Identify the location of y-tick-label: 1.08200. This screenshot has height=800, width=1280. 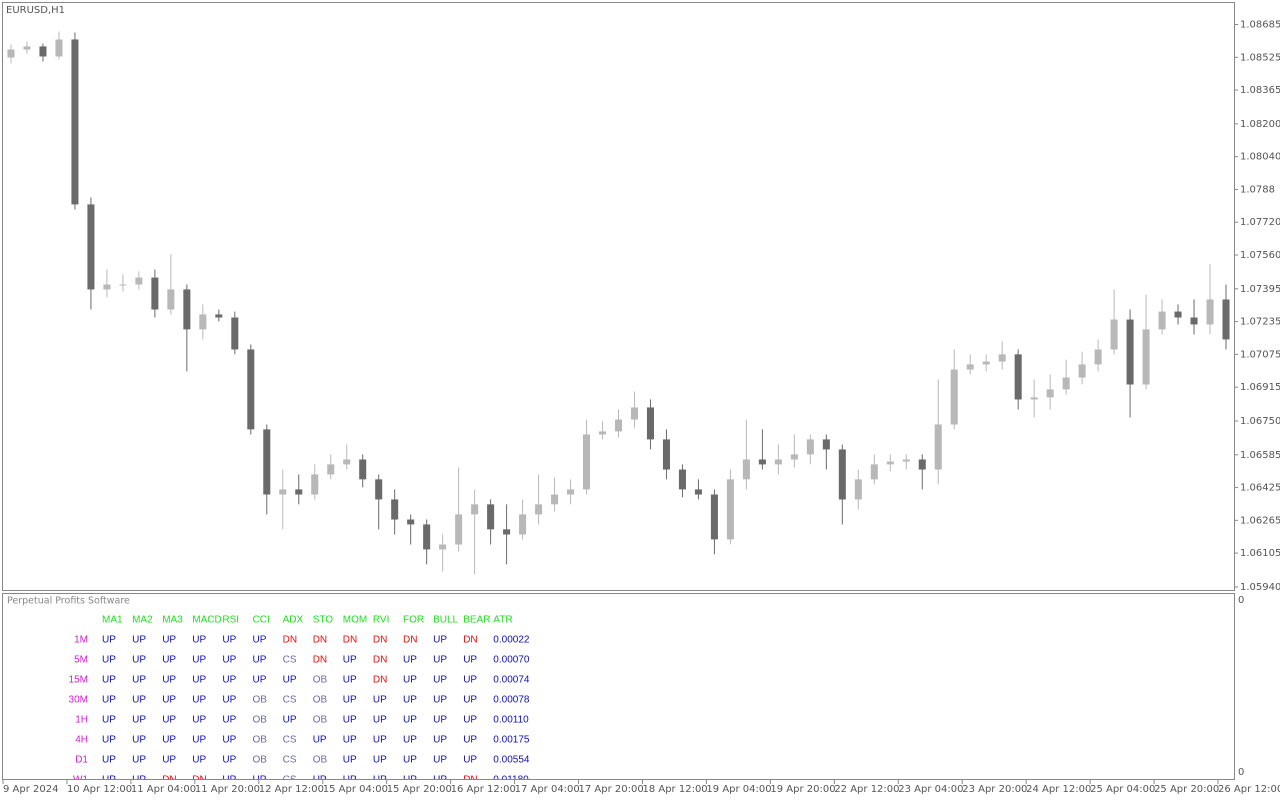
(1260, 124).